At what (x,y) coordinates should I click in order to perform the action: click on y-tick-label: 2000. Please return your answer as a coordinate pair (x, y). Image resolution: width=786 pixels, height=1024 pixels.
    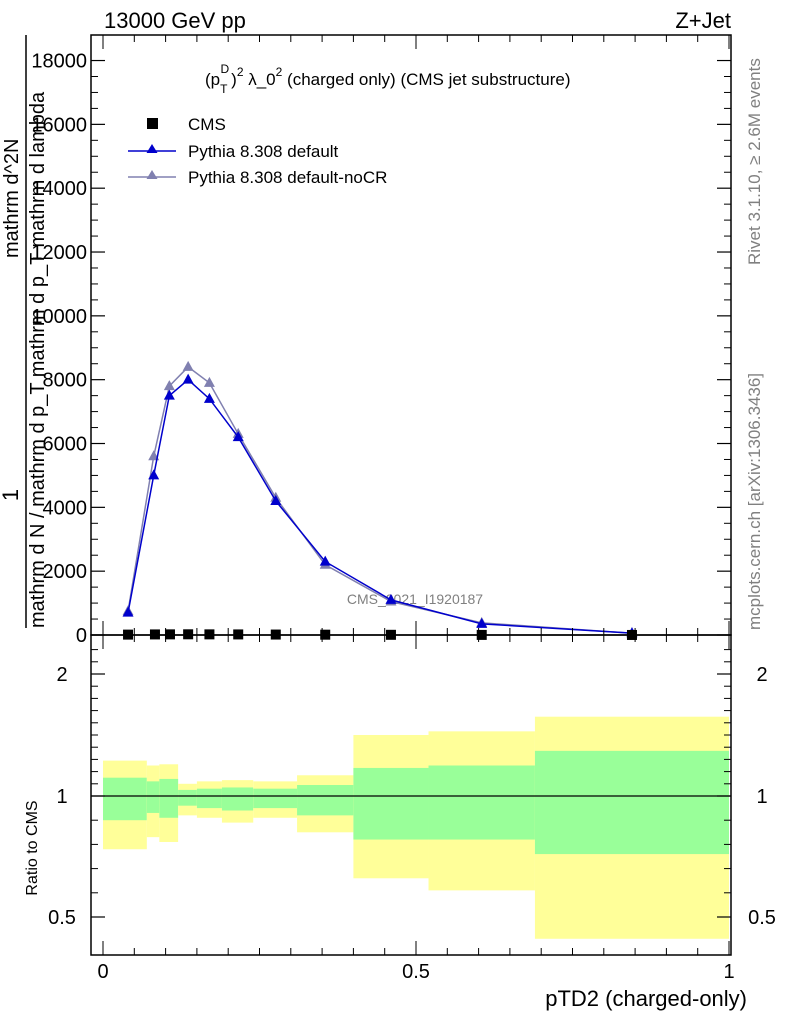
    Looking at the image, I should click on (65, 572).